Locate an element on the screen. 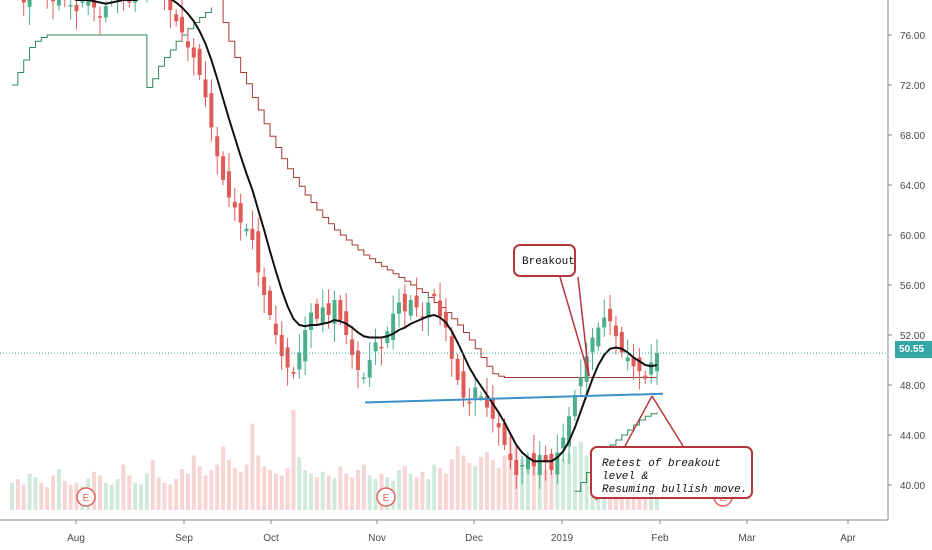  breakout-pointer is located at coordinates (574, 326).